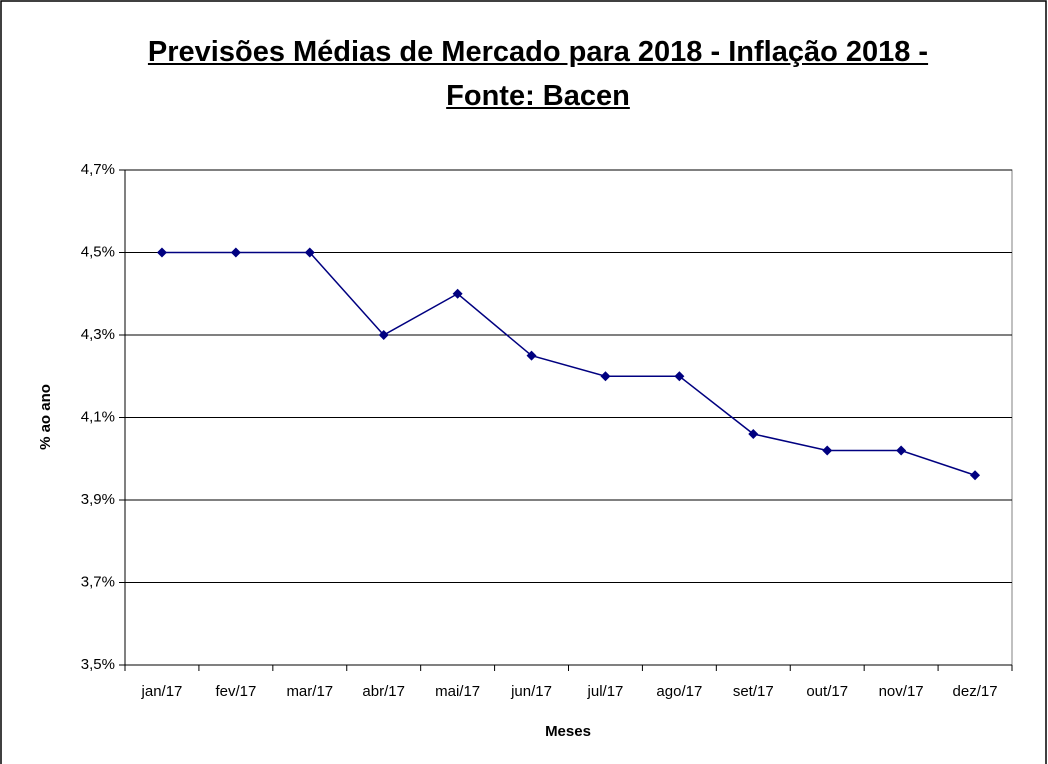  What do you see at coordinates (827, 691) in the screenshot?
I see `x-tick-label: out/17` at bounding box center [827, 691].